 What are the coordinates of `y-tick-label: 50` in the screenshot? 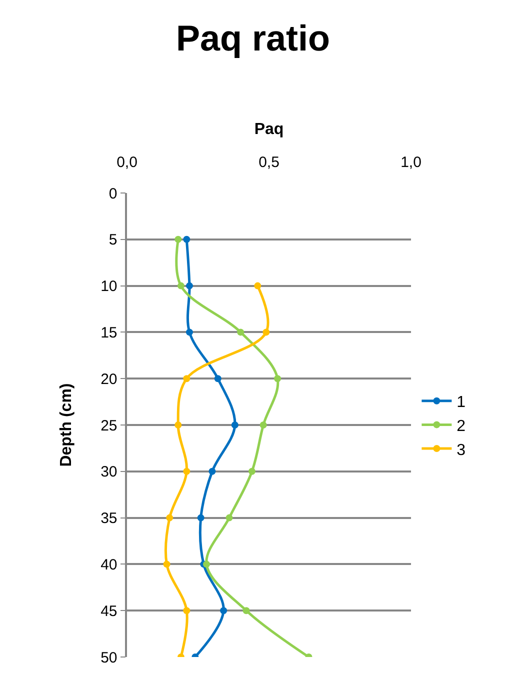 It's located at (109, 657).